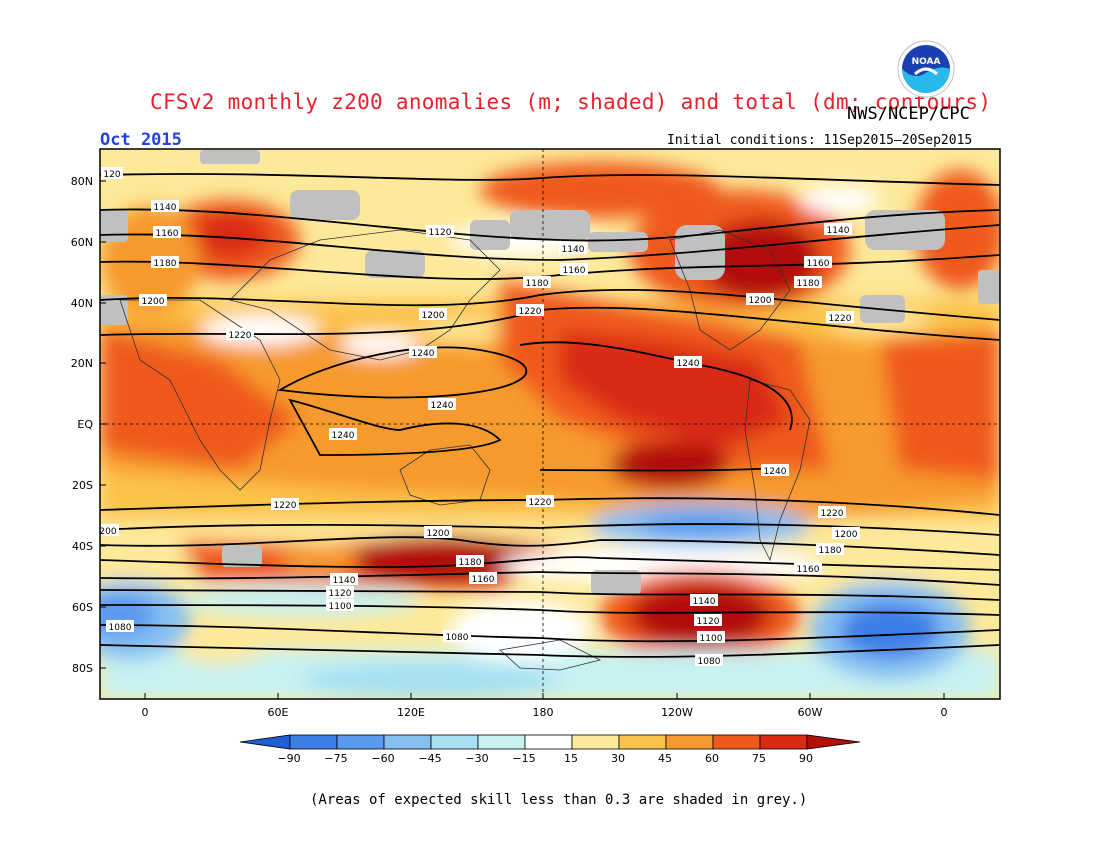  I want to click on colorbar-label: 90, so click(806, 758).